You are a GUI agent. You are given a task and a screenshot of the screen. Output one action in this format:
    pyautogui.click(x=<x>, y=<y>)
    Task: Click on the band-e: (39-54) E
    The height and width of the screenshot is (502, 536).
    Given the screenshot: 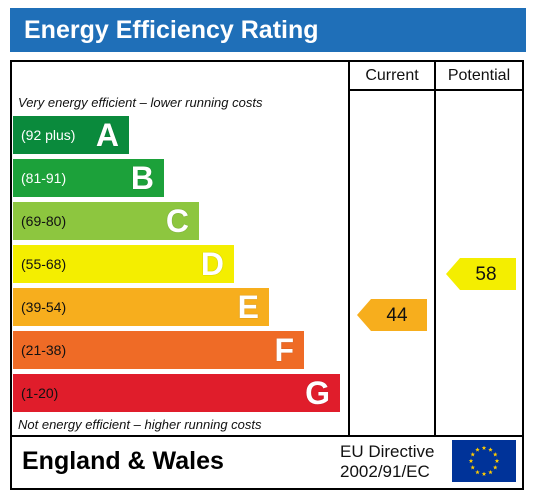 What is the action you would take?
    pyautogui.click(x=141, y=307)
    